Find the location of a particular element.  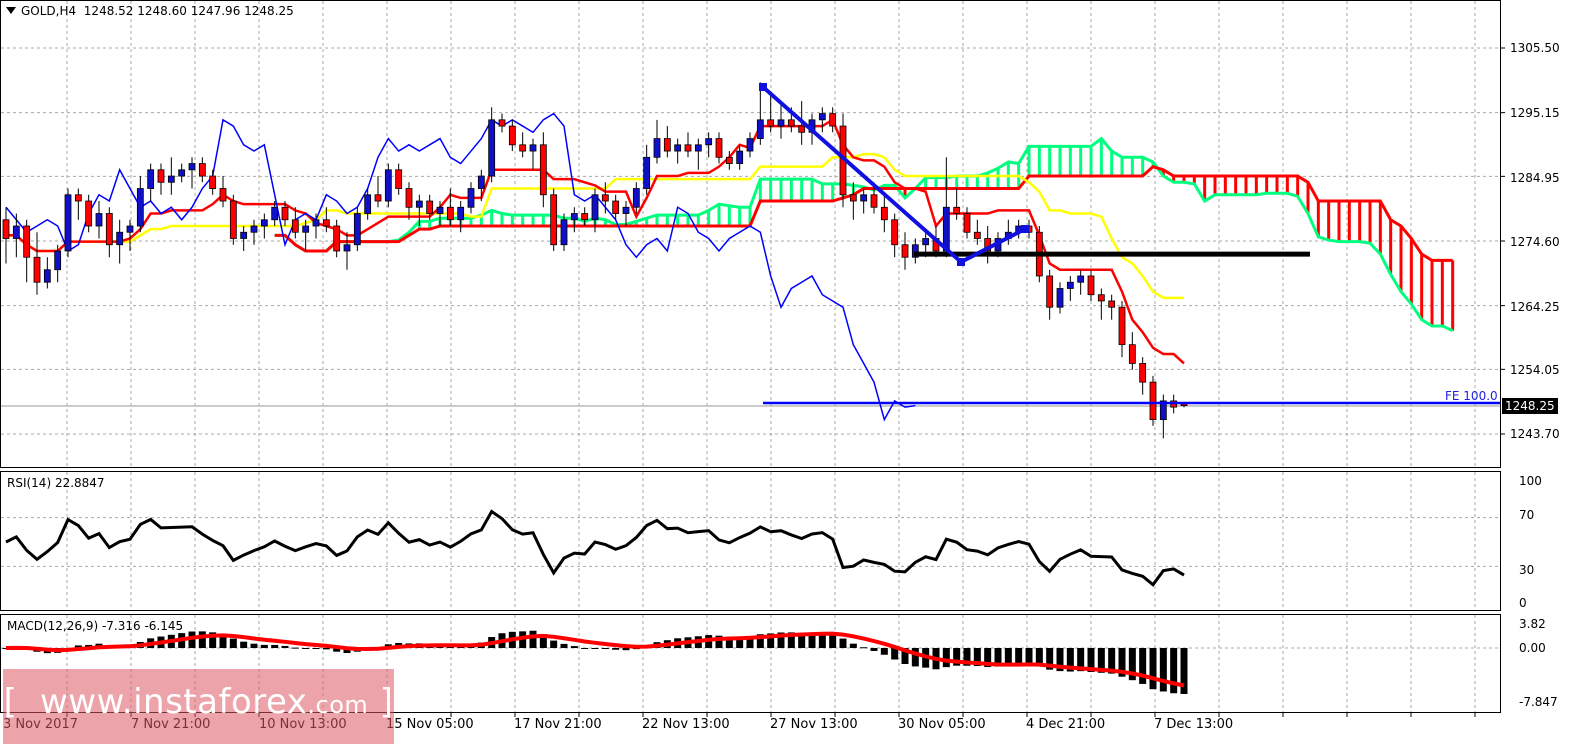

fibonacci-expansion-label: FE 100.0 is located at coordinates (1471, 396).